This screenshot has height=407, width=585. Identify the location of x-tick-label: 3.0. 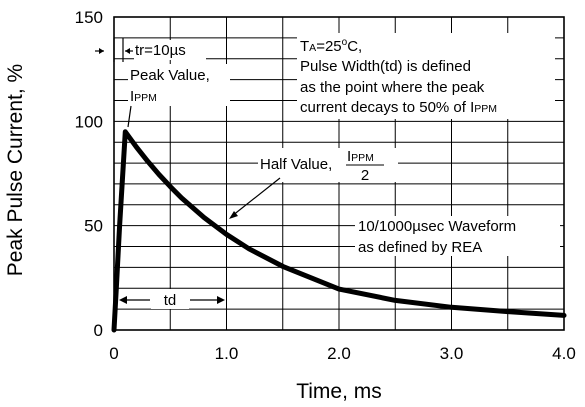
(452, 353).